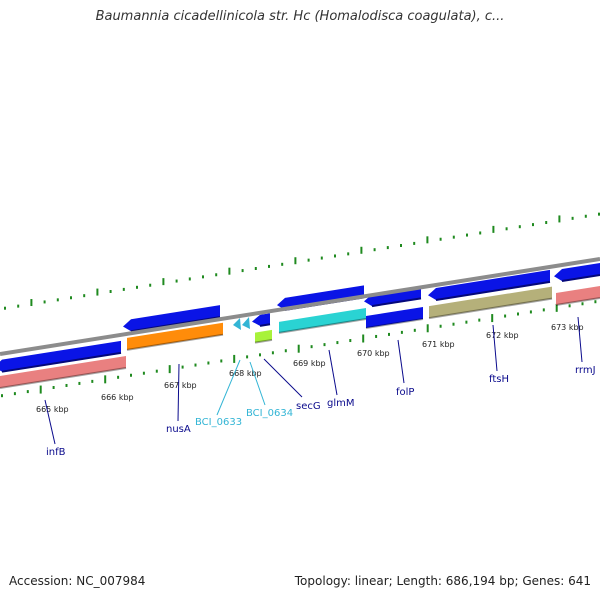  What do you see at coordinates (63, 378) in the screenshot?
I see `rrna-band-shadow` at bounding box center [63, 378].